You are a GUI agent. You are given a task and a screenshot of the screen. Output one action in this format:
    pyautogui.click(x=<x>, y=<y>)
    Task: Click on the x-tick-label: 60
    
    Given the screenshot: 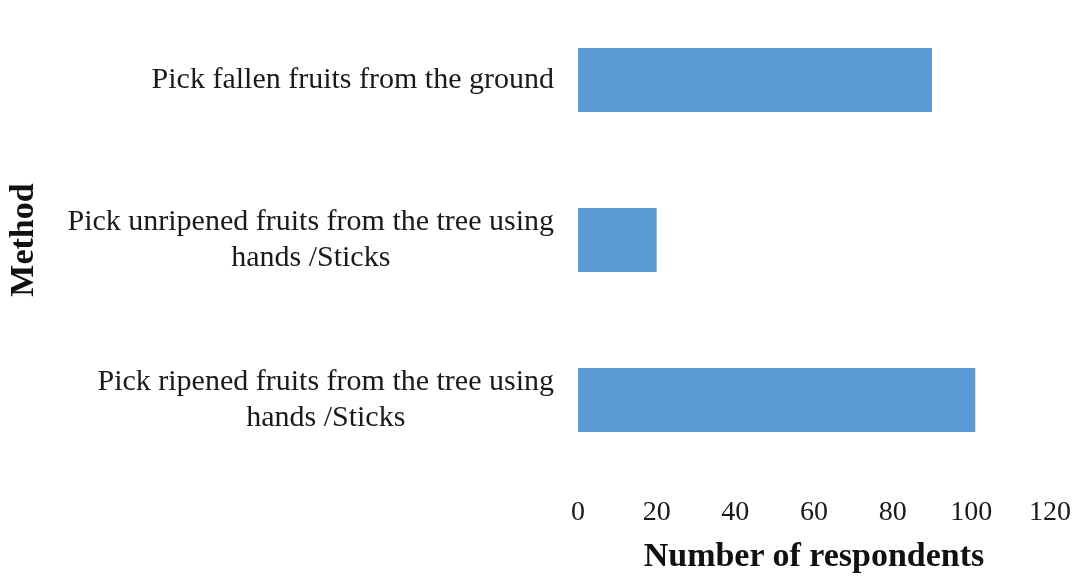 What is the action you would take?
    pyautogui.click(x=814, y=511)
    